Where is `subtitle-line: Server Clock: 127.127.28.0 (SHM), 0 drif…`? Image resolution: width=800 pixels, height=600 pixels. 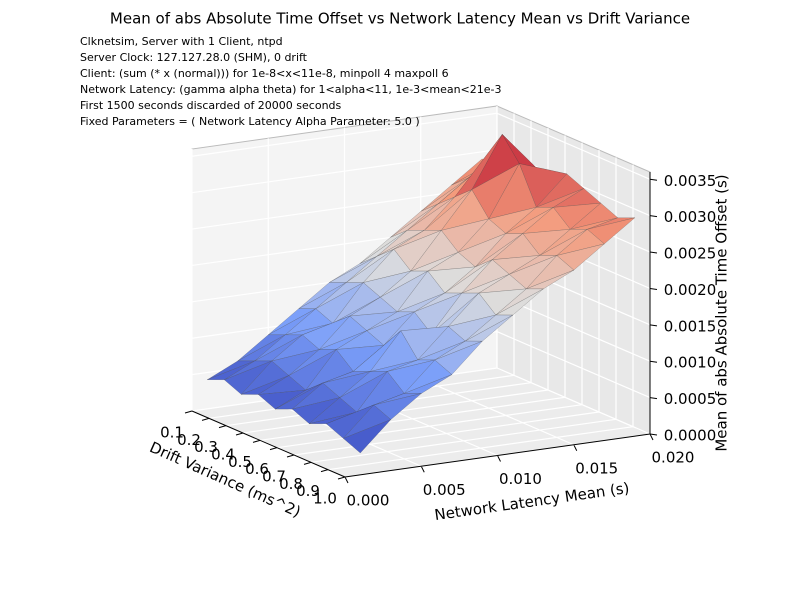
subtitle-line: Server Clock: 127.127.28.0 (SHM), 0 drif… is located at coordinates (194, 57).